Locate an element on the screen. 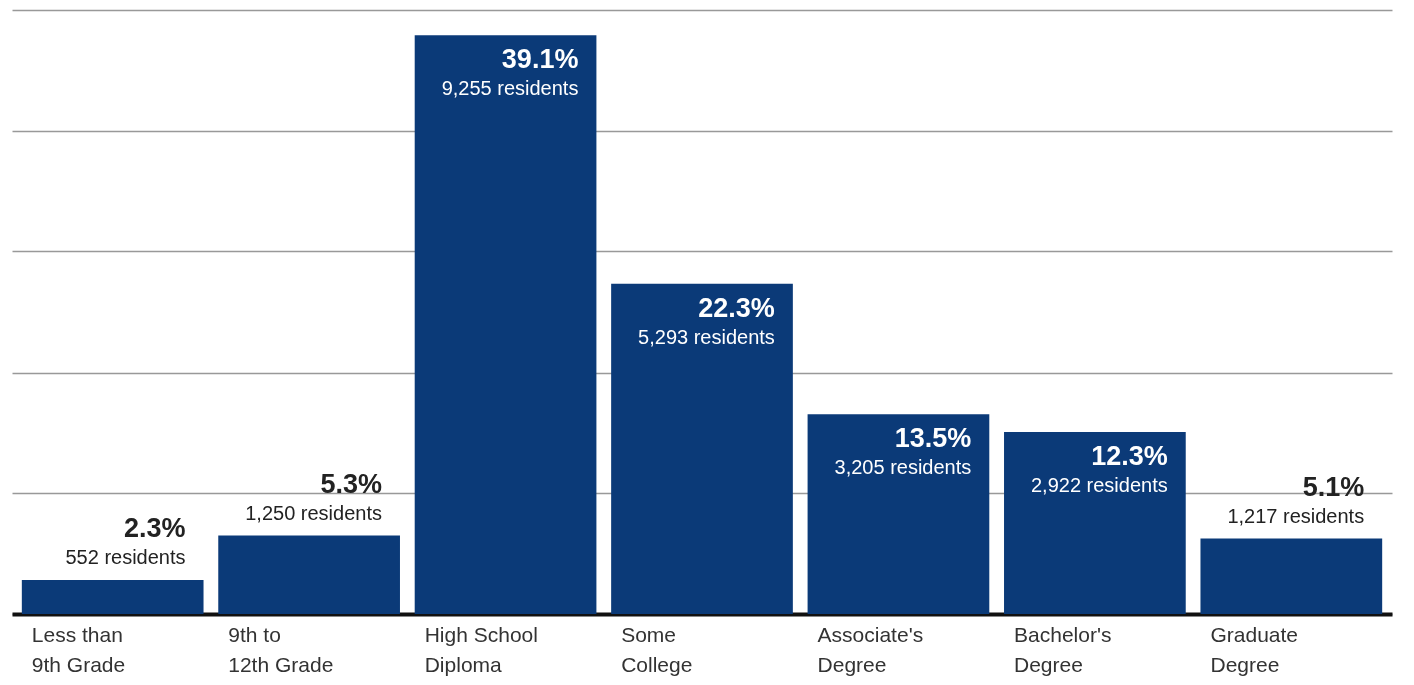  annotation: 5,293 residents is located at coordinates (706, 336).